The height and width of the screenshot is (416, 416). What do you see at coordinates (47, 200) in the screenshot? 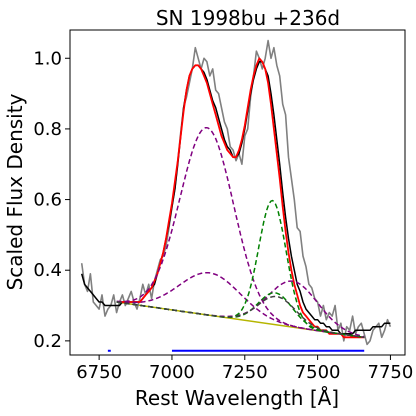
I see `y-tick-label: 0.6` at bounding box center [47, 200].